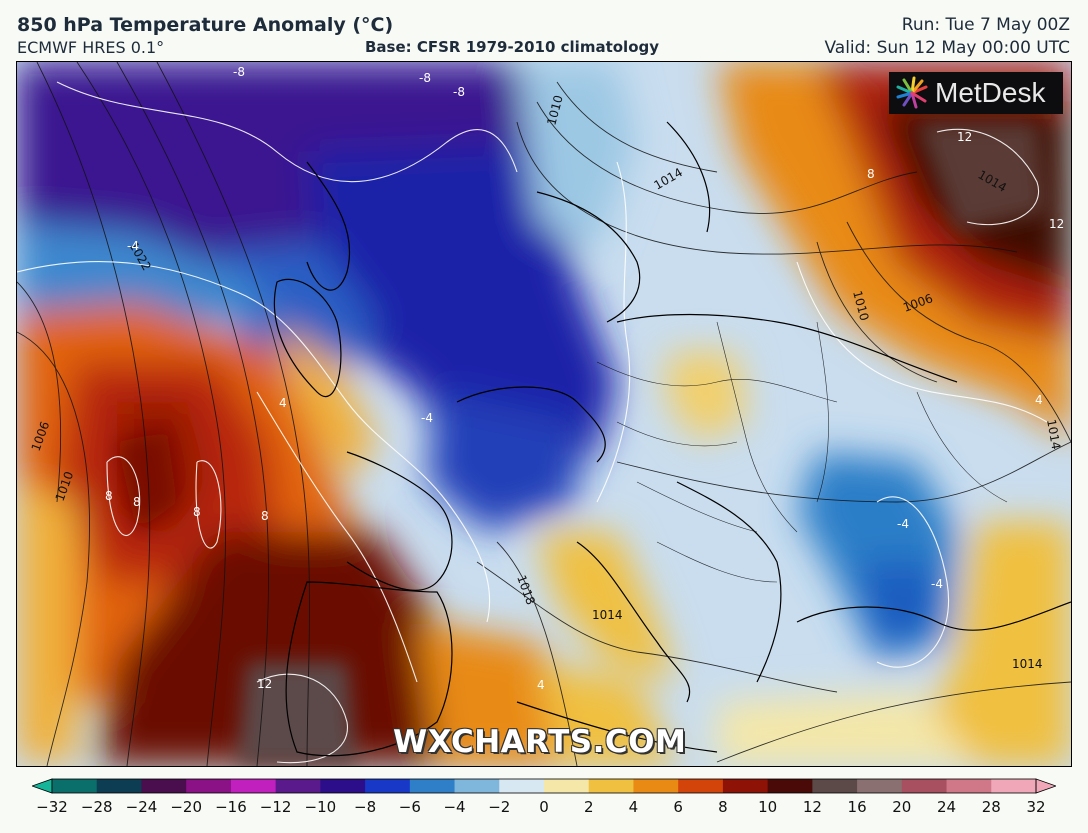 The image size is (1088, 833). I want to click on colorbar-tick-label: 6, so click(678, 807).